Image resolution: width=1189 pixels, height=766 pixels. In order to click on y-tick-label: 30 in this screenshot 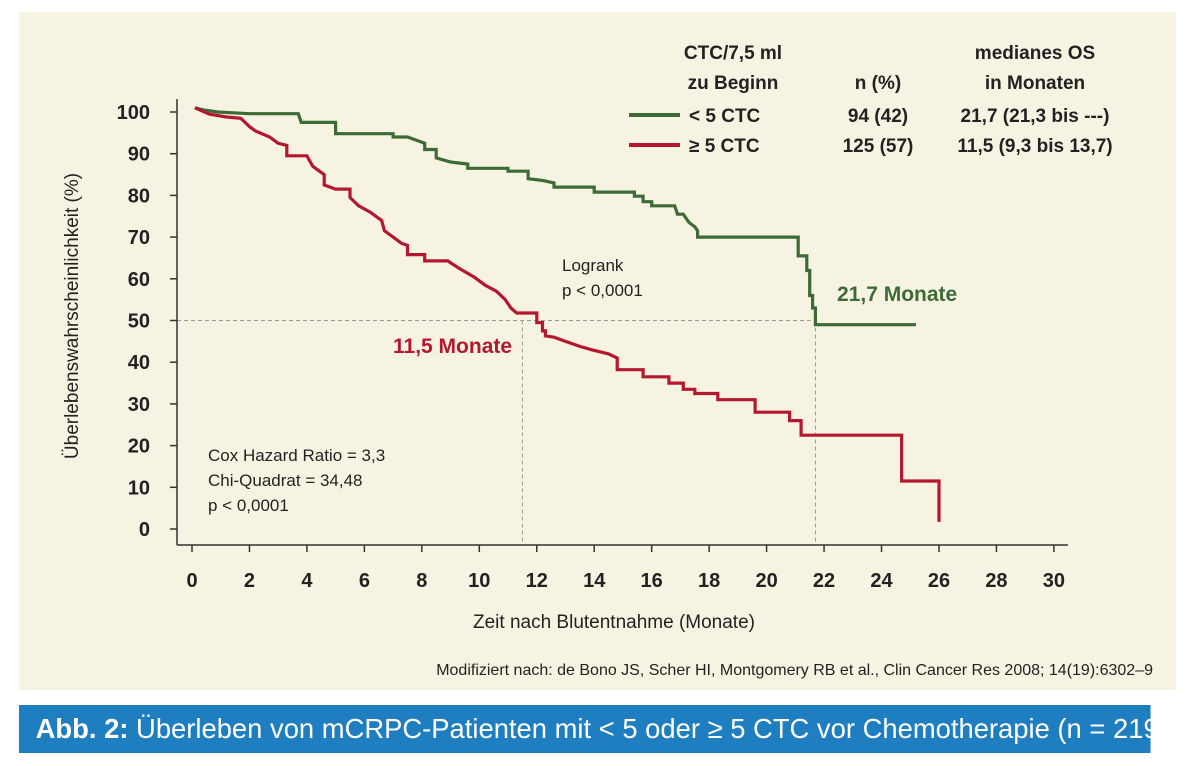, I will do `click(139, 405)`.